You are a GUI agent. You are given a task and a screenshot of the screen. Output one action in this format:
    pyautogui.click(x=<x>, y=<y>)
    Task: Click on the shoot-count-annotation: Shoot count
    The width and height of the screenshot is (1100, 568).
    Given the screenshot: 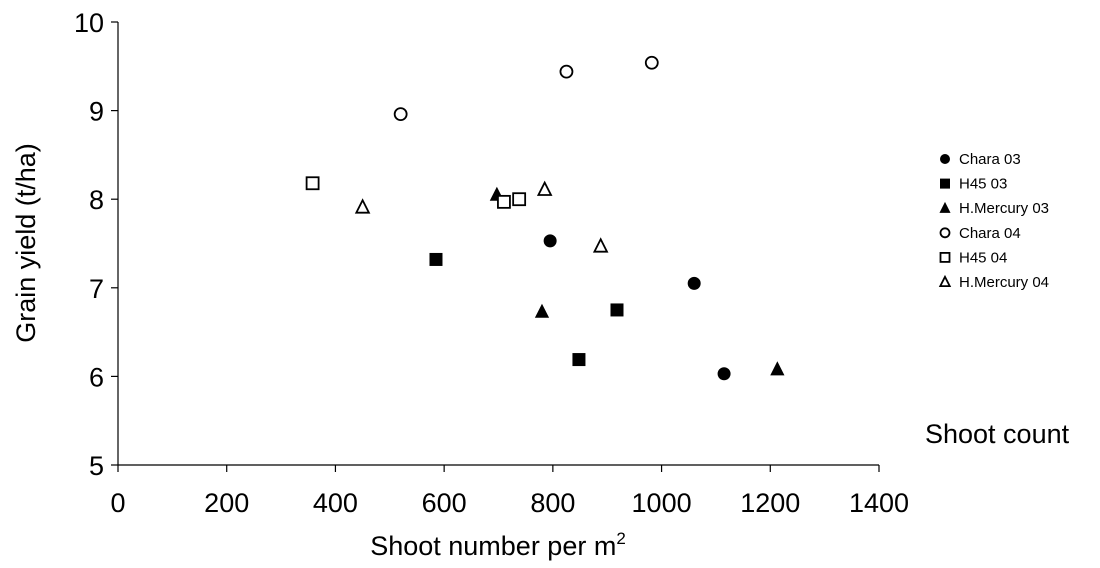 What is the action you would take?
    pyautogui.click(x=997, y=434)
    